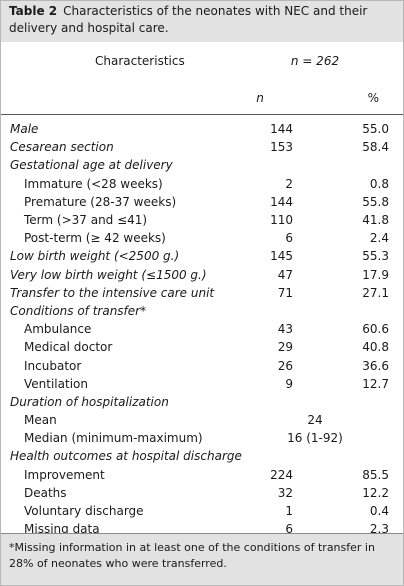 The width and height of the screenshot is (404, 586). Describe the element at coordinates (348, 98) in the screenshot. I see `header-percent: %` at that location.